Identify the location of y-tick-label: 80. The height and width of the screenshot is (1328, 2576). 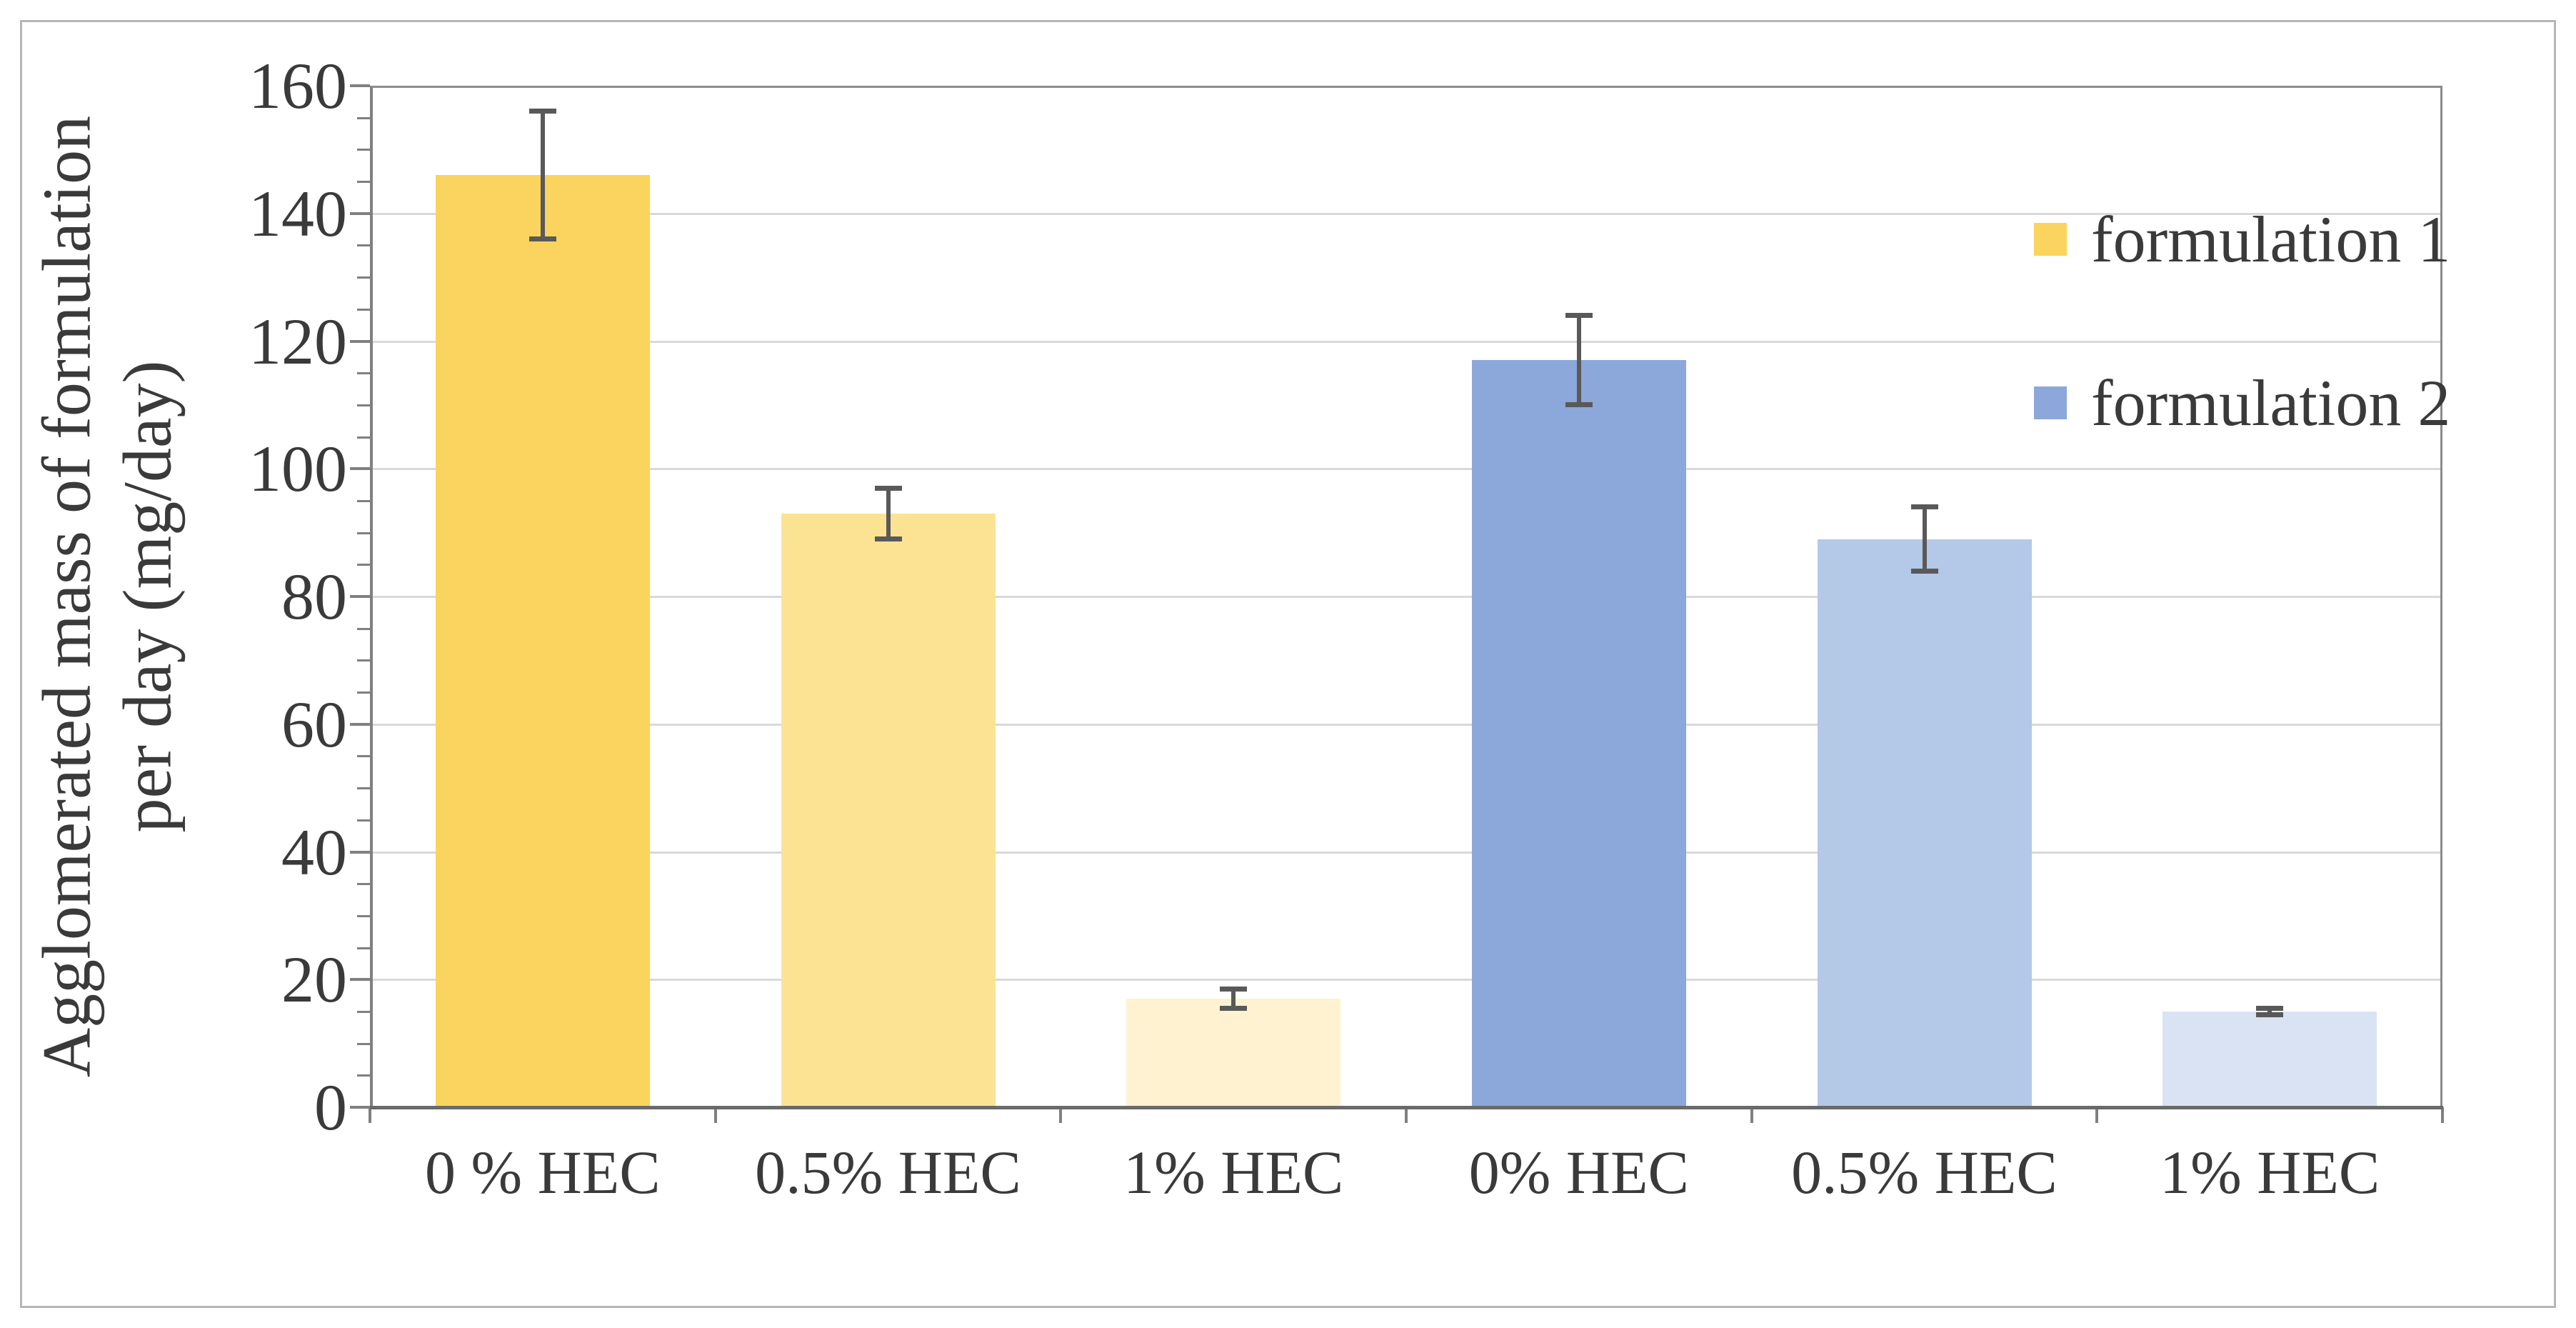
(314, 596).